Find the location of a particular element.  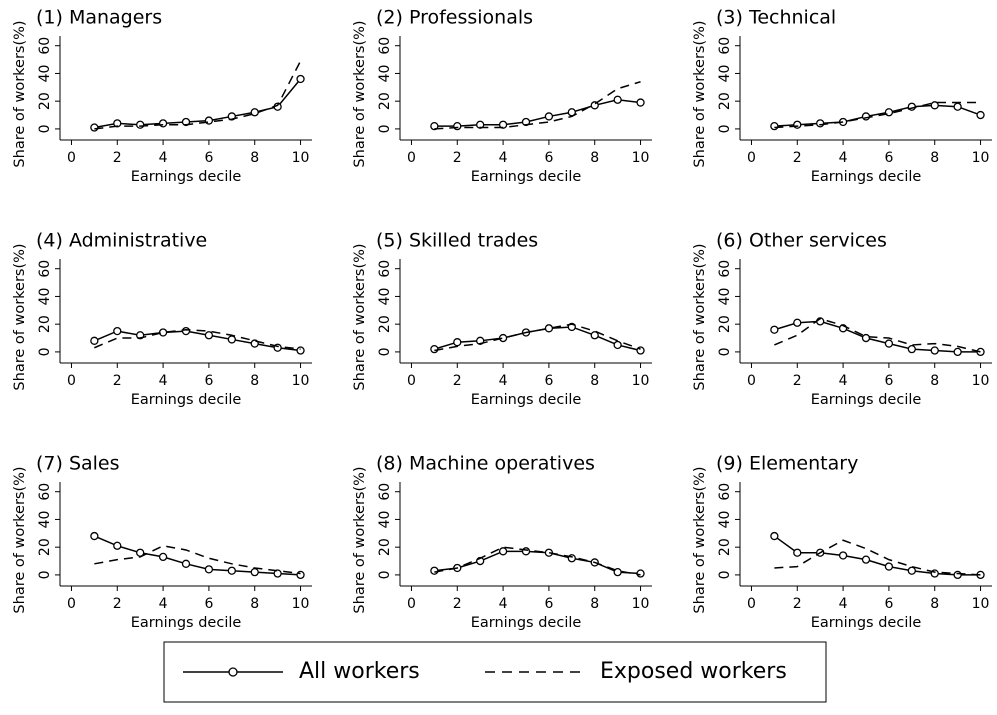

panel-title: (3) Technical is located at coordinates (776, 18).